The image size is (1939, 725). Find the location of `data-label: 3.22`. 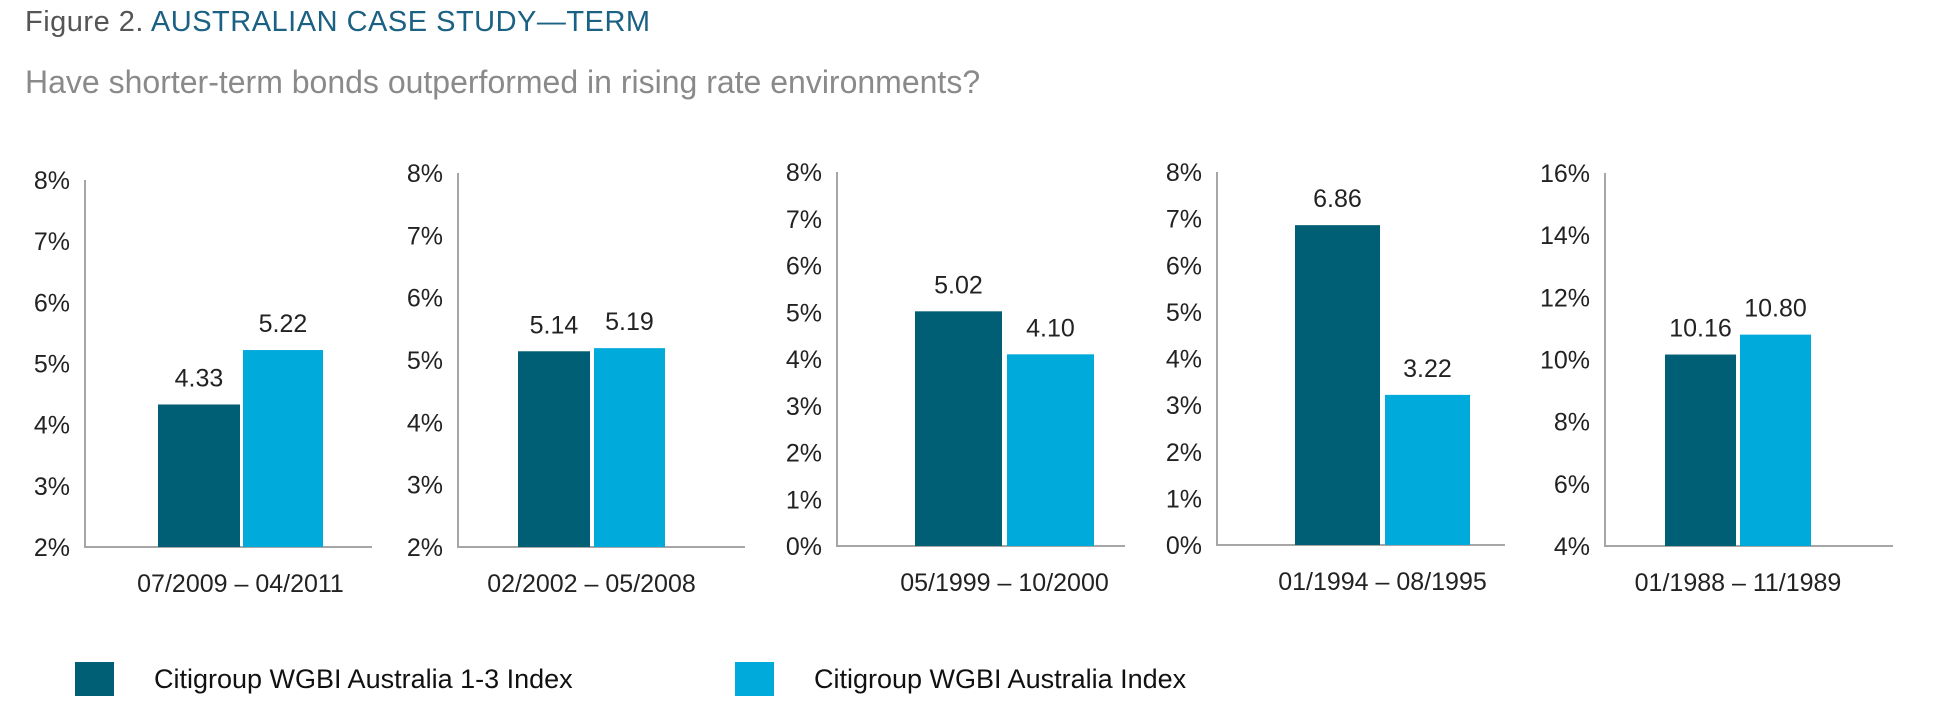

data-label: 3.22 is located at coordinates (1427, 369).